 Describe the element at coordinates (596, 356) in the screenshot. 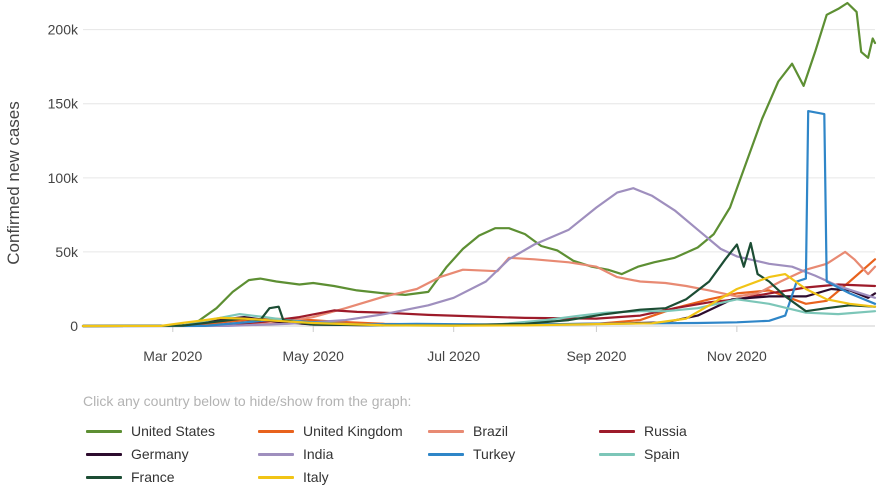

I see `x-tick-label: Sep 2020` at that location.